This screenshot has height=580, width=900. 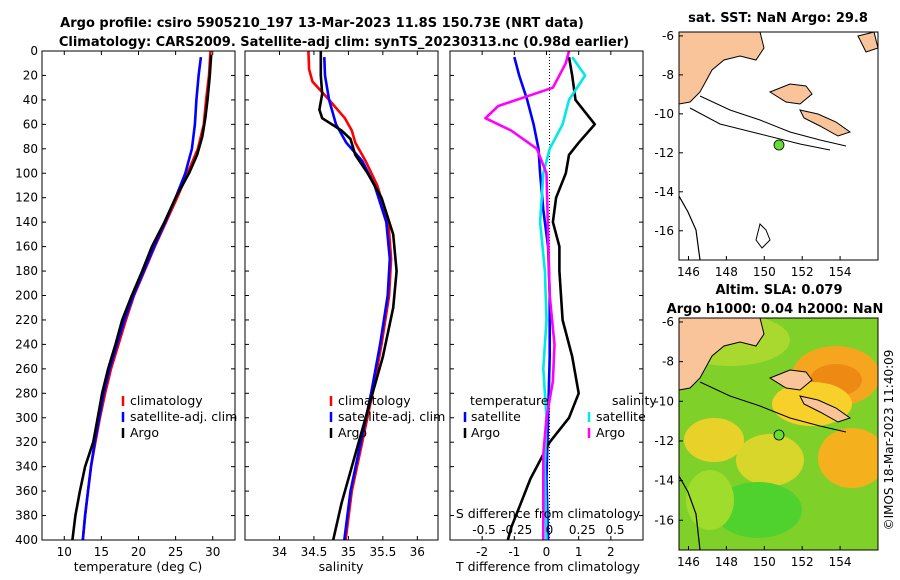 What do you see at coordinates (516, 530) in the screenshot?
I see `s-difference-tick-label: -0.25` at bounding box center [516, 530].